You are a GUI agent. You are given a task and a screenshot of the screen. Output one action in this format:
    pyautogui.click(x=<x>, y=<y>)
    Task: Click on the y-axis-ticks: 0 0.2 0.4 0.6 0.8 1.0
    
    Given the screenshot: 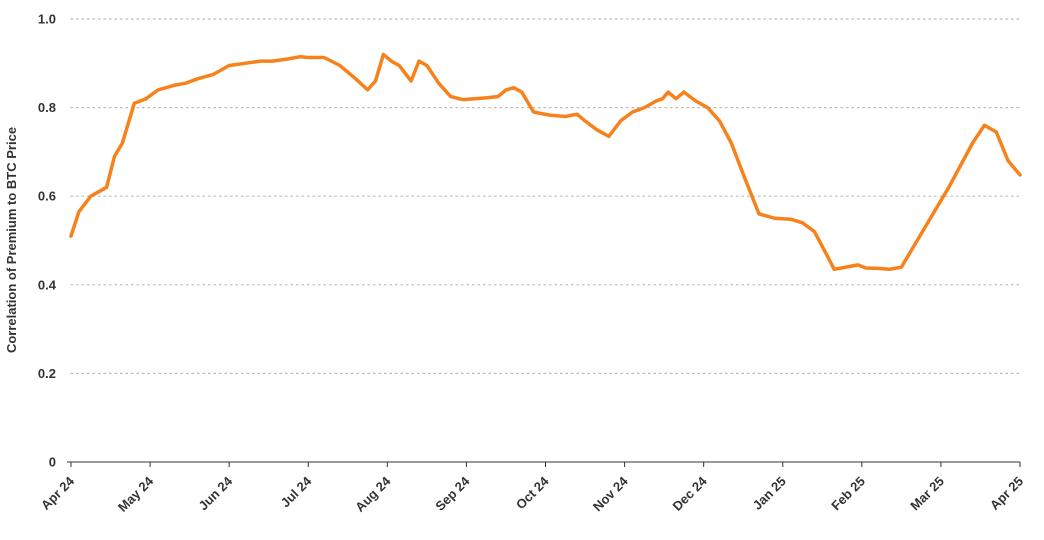 What is the action you would take?
    pyautogui.click(x=47, y=241)
    